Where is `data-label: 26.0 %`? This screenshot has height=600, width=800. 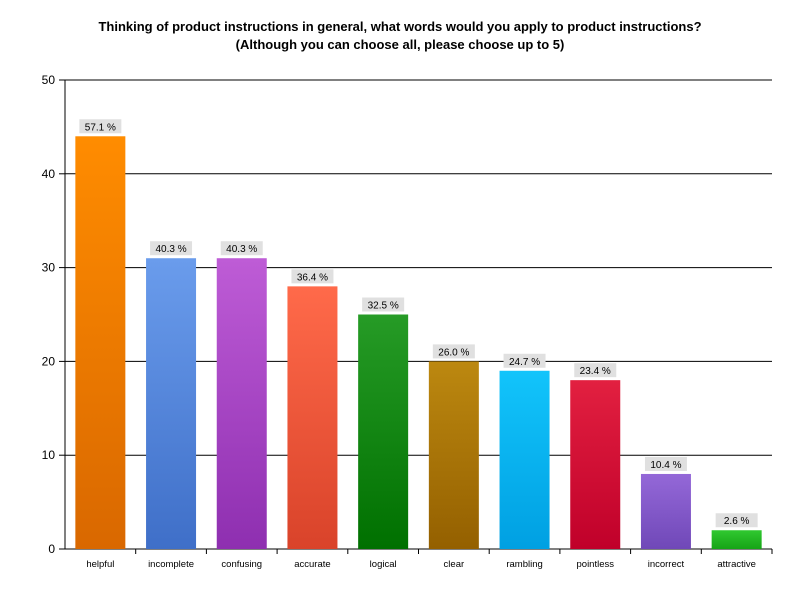
data-label: 26.0 % is located at coordinates (453, 352).